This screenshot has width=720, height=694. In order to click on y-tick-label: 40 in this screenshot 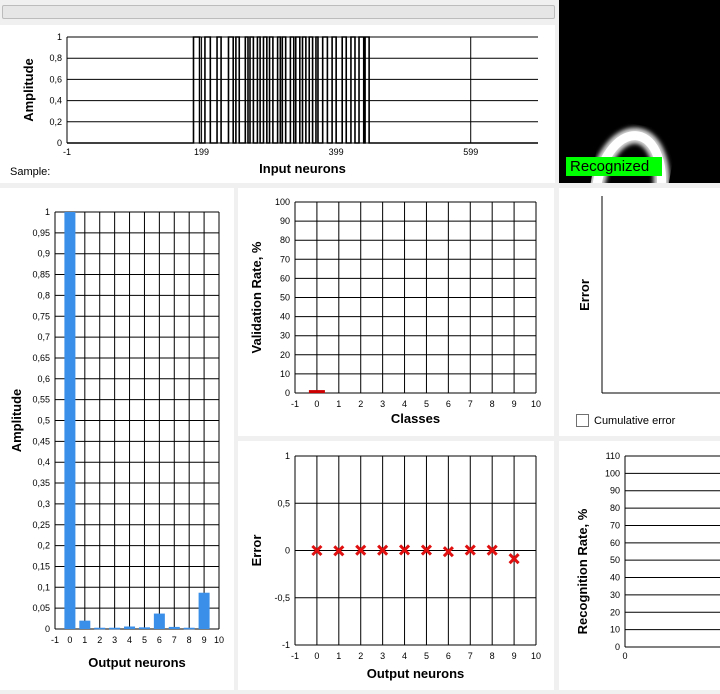, I will do `click(615, 578)`.